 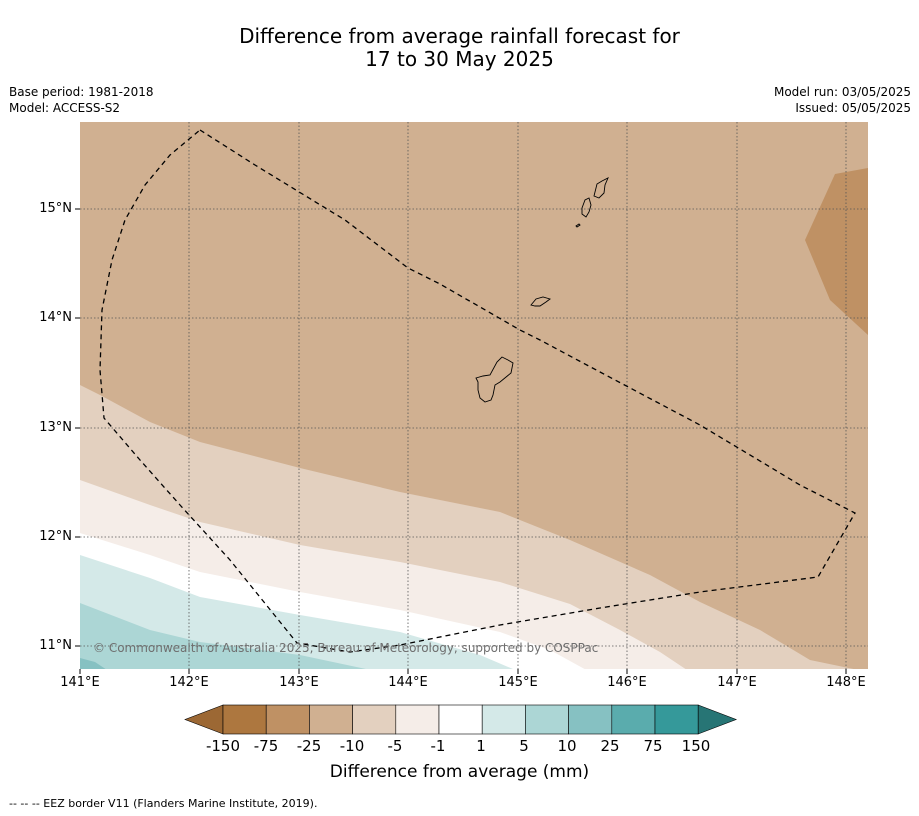 I want to click on issued-date: Issued: 05/05/2025, so click(x=853, y=108).